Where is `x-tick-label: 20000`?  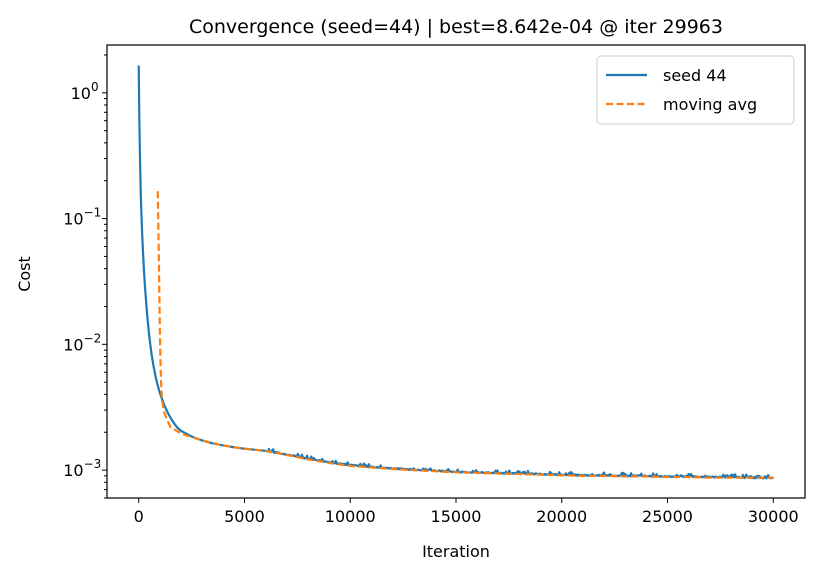
x-tick-label: 20000 is located at coordinates (561, 516).